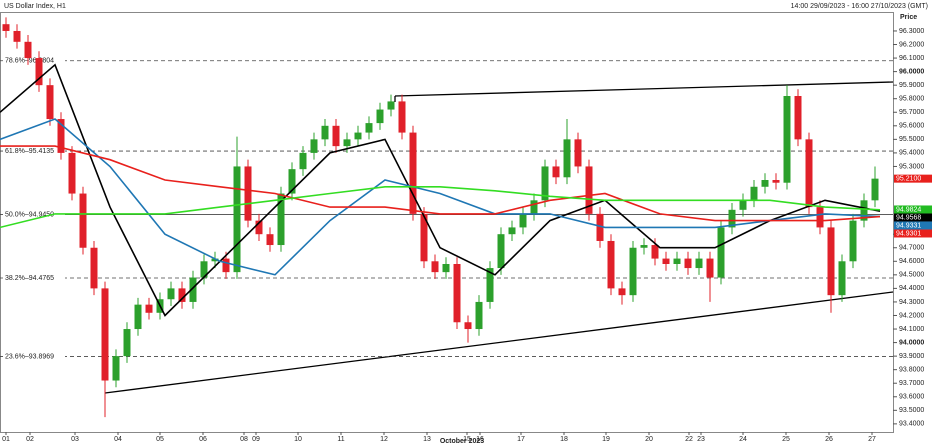 The image size is (933, 447). I want to click on y-tick-label: 94.7000, so click(911, 248).